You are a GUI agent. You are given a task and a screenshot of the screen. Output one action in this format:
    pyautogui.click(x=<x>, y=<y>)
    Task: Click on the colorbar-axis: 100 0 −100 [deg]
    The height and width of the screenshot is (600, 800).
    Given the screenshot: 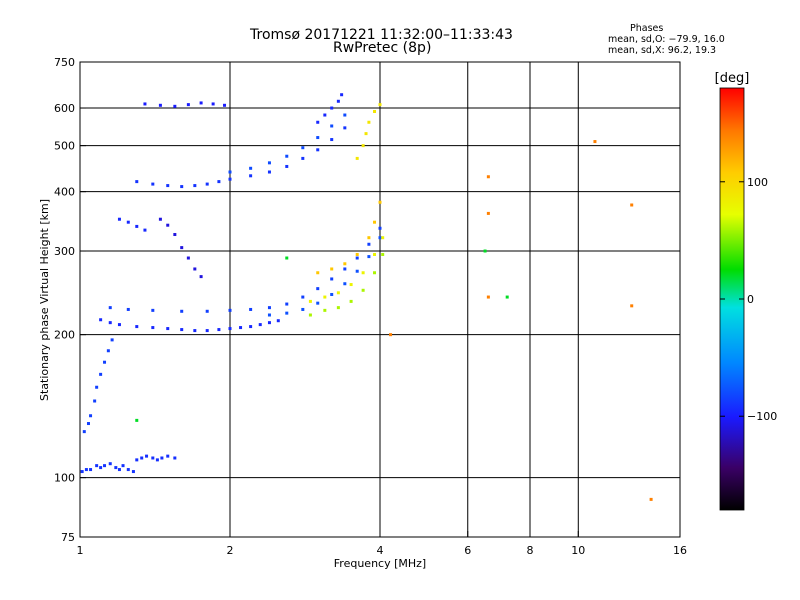 What is the action you would take?
    pyautogui.click(x=746, y=291)
    